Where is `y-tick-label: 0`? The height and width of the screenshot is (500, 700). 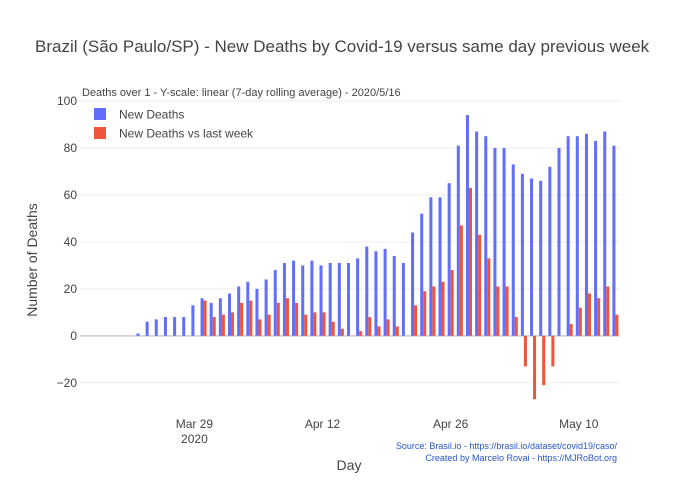 y-tick-label: 0 is located at coordinates (73, 336).